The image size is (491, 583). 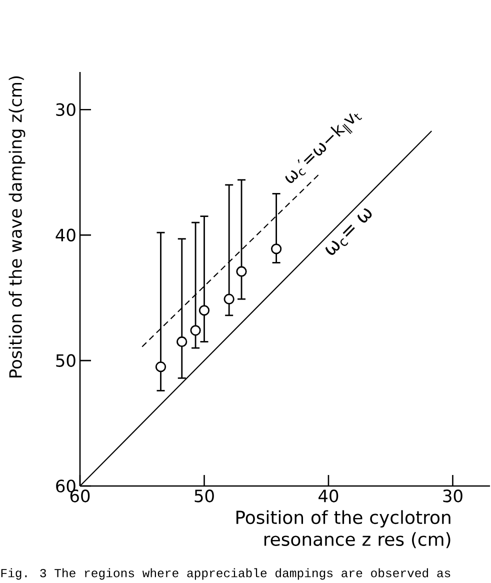 What do you see at coordinates (328, 496) in the screenshot?
I see `x-tick-label: 40` at bounding box center [328, 496].